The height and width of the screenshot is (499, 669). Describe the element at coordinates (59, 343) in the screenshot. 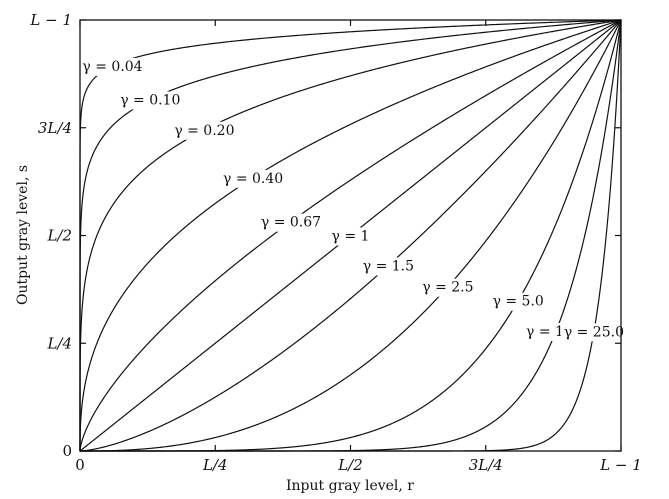

I see `y-tick-label-l-4: L/4` at that location.